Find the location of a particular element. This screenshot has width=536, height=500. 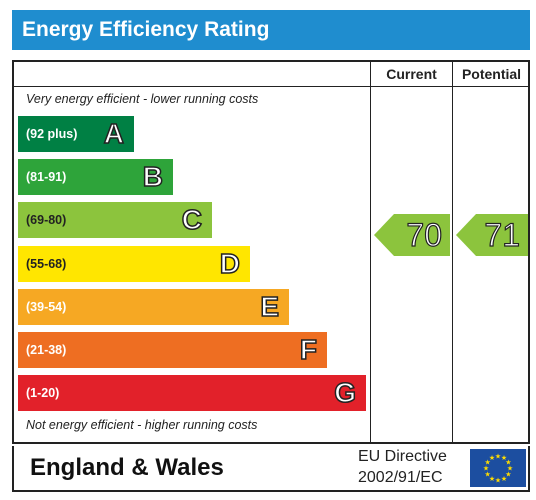

band-range: (21-38) is located at coordinates (46, 350).